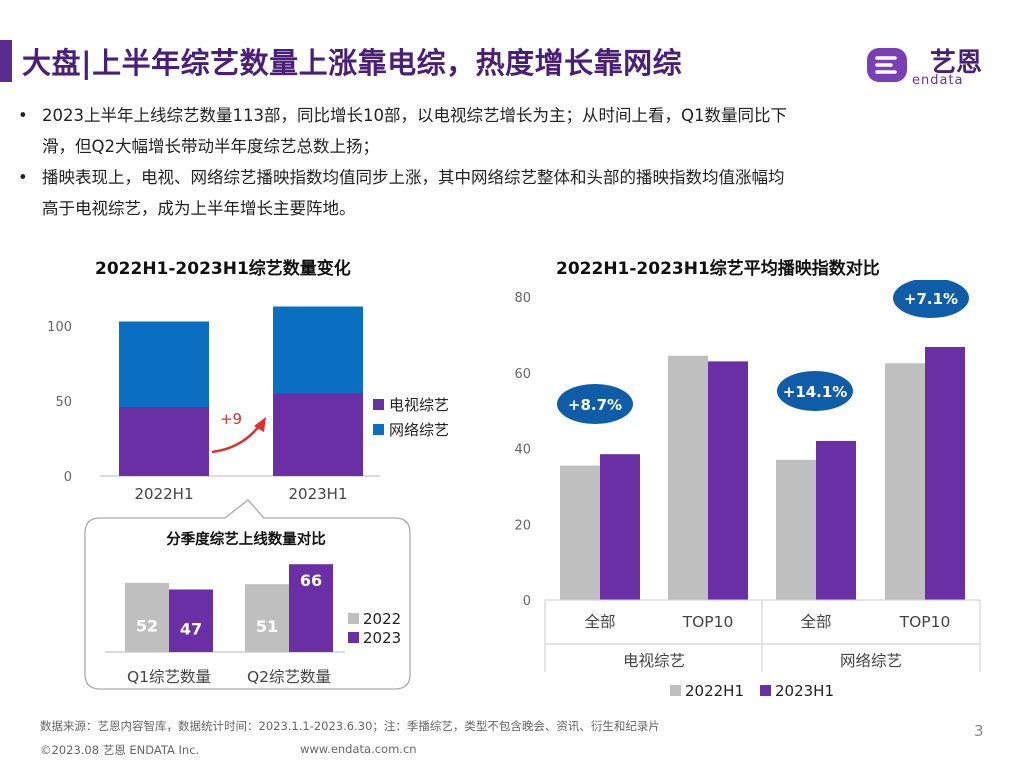 The width and height of the screenshot is (1024, 768). Describe the element at coordinates (871, 661) in the screenshot. I see `group-label: 网络综艺` at that location.